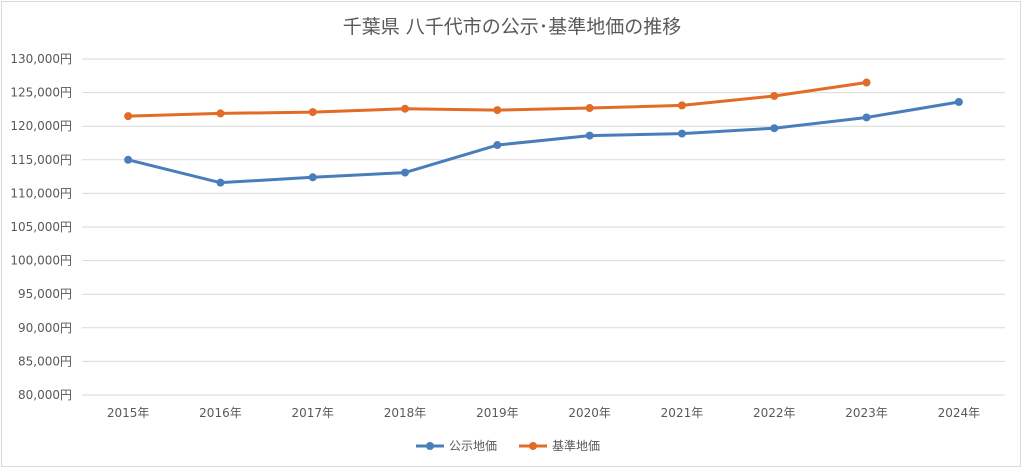  Describe the element at coordinates (41, 126) in the screenshot. I see `y-tick-label: 120,000円` at that location.